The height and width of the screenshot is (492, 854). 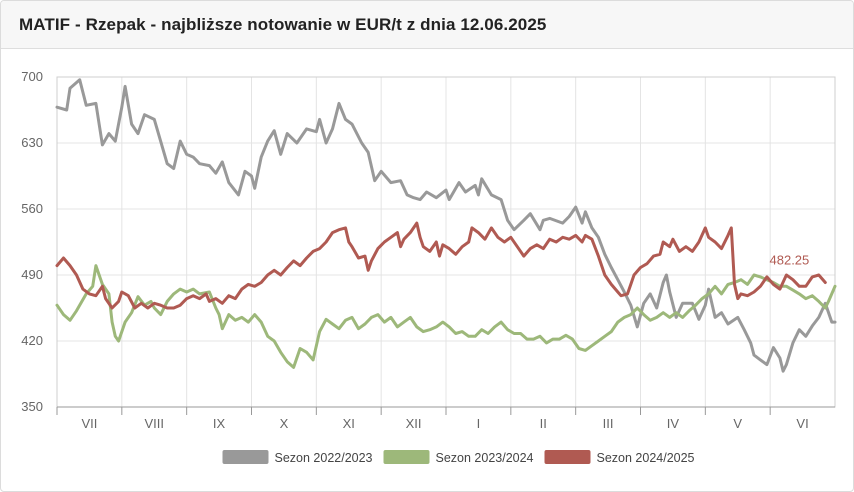 What do you see at coordinates (32, 274) in the screenshot?
I see `y-tick-label: 490` at bounding box center [32, 274].